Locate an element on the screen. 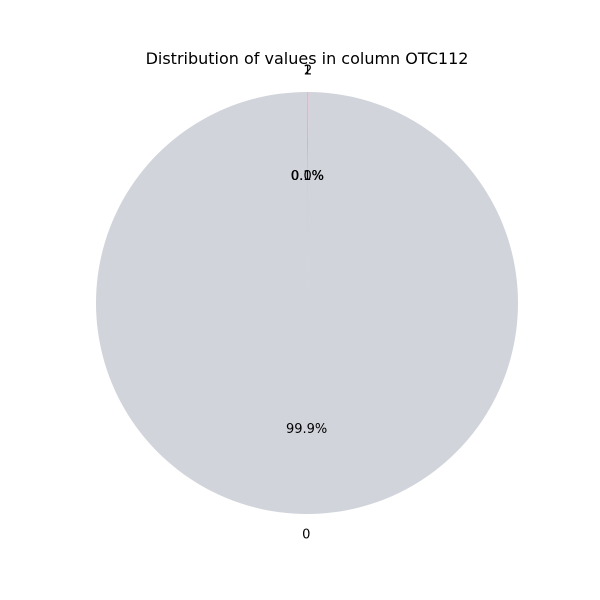  slice-label-0: 0 is located at coordinates (306, 535).